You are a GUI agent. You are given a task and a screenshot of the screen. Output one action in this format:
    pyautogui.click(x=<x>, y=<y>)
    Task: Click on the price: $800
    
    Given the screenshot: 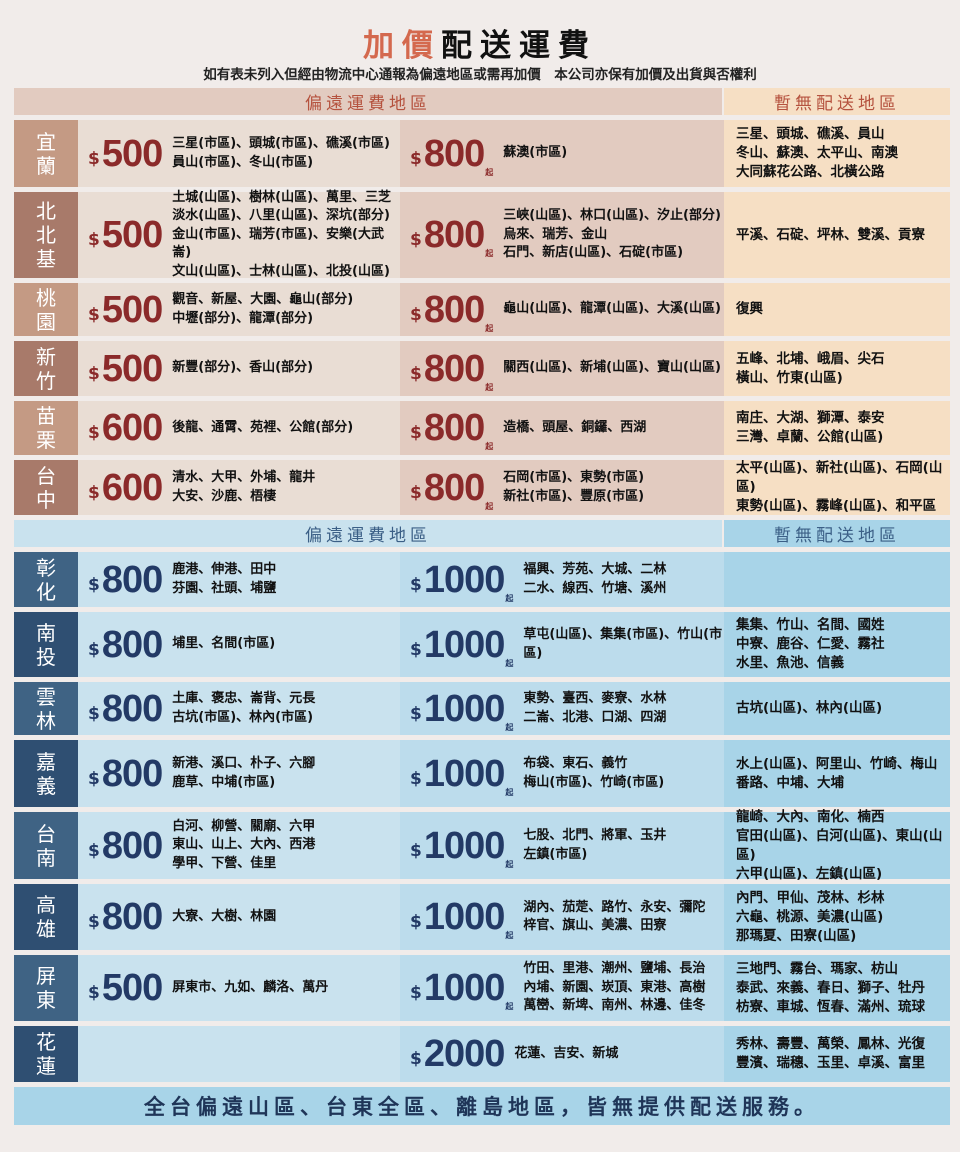 What is the action you would take?
    pyautogui.click(x=125, y=709)
    